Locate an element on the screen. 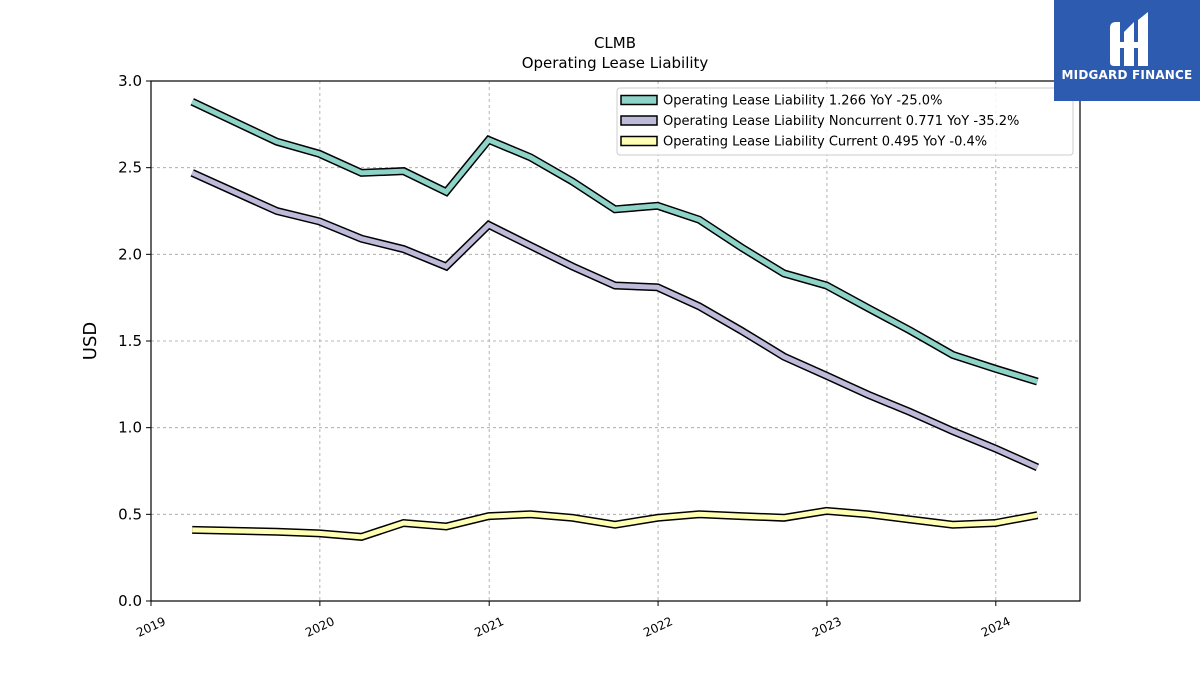  y-tick-label: 0.5 is located at coordinates (130, 514).